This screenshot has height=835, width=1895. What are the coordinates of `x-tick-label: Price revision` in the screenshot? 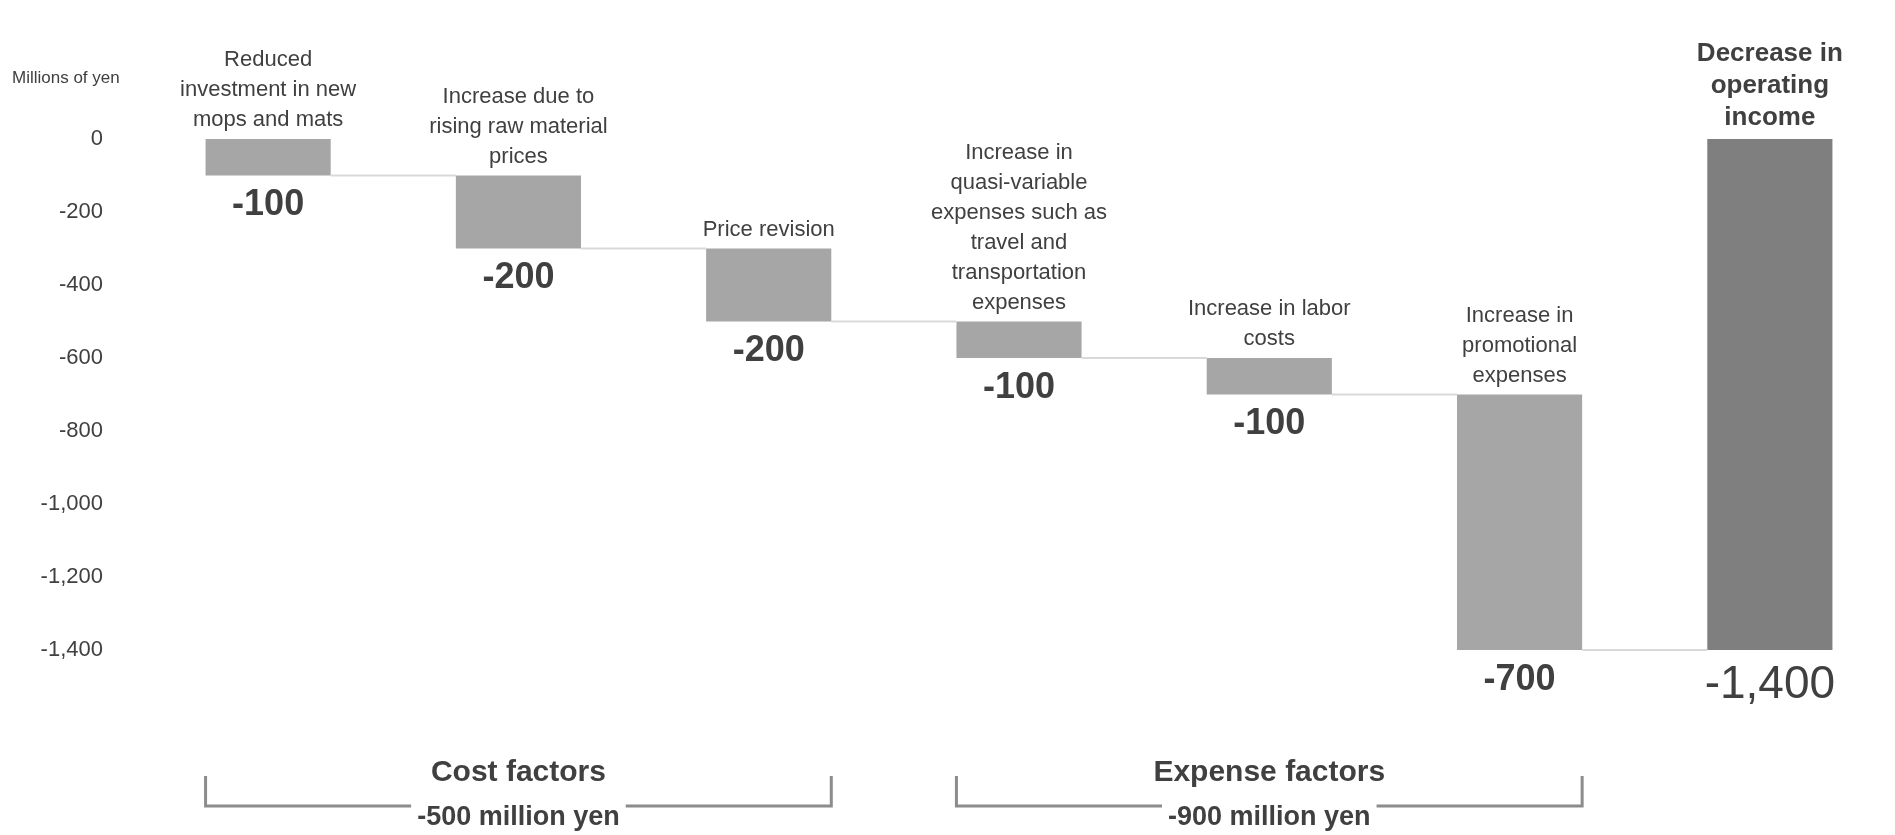 It's located at (768, 228).